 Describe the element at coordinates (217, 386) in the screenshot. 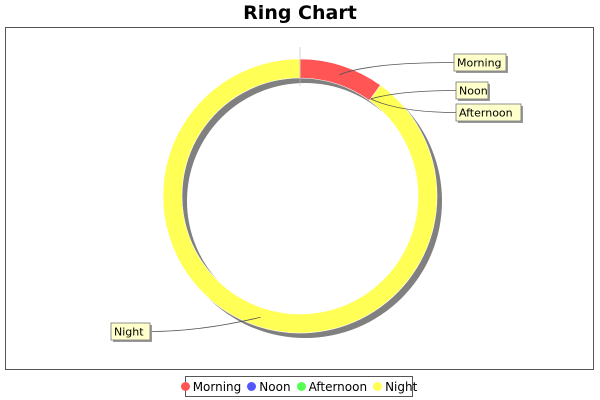

I see `legend-label-morning: Morning` at that location.